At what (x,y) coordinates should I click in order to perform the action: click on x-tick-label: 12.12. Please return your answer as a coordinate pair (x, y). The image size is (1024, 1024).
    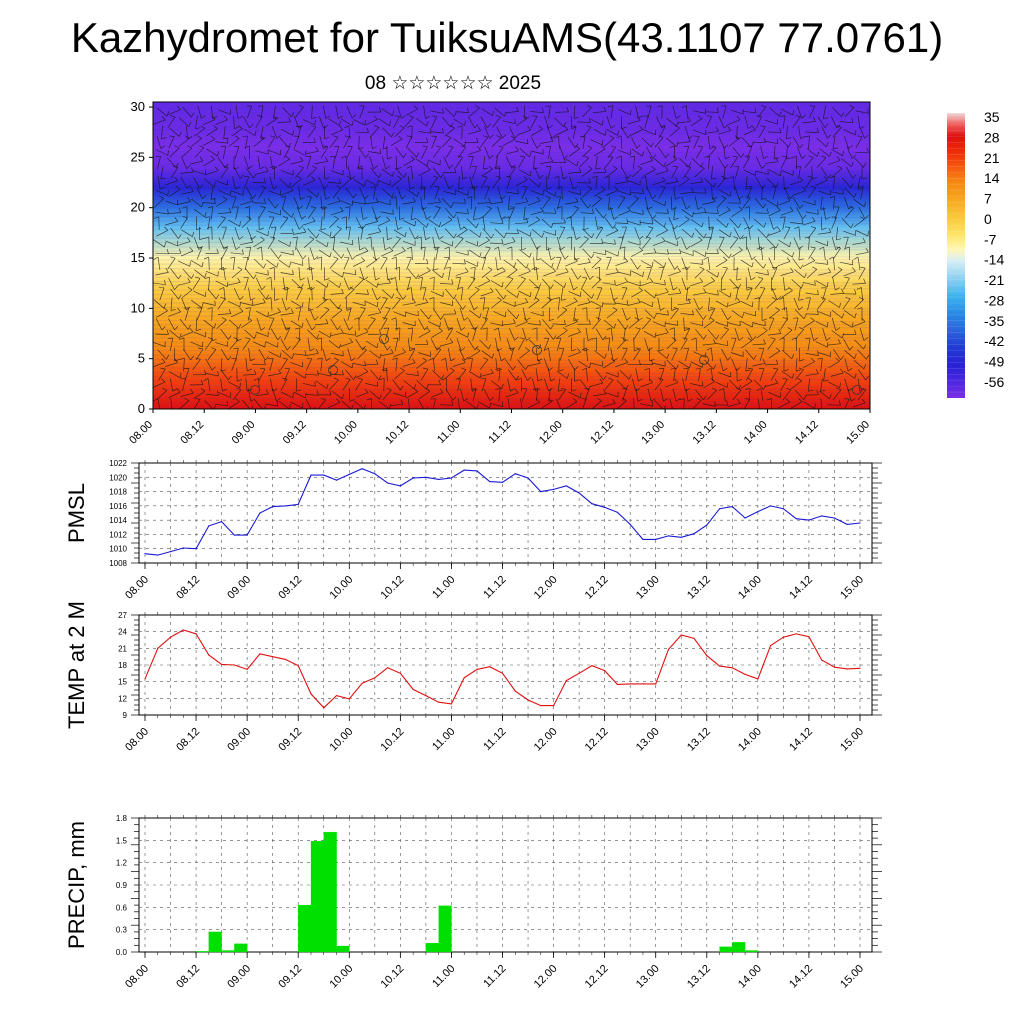
    Looking at the image, I should click on (597, 740).